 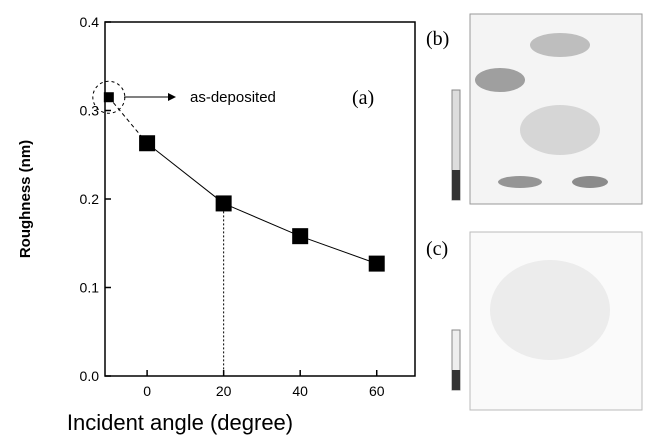 I want to click on y-tick-label: 0.0, so click(x=90, y=376).